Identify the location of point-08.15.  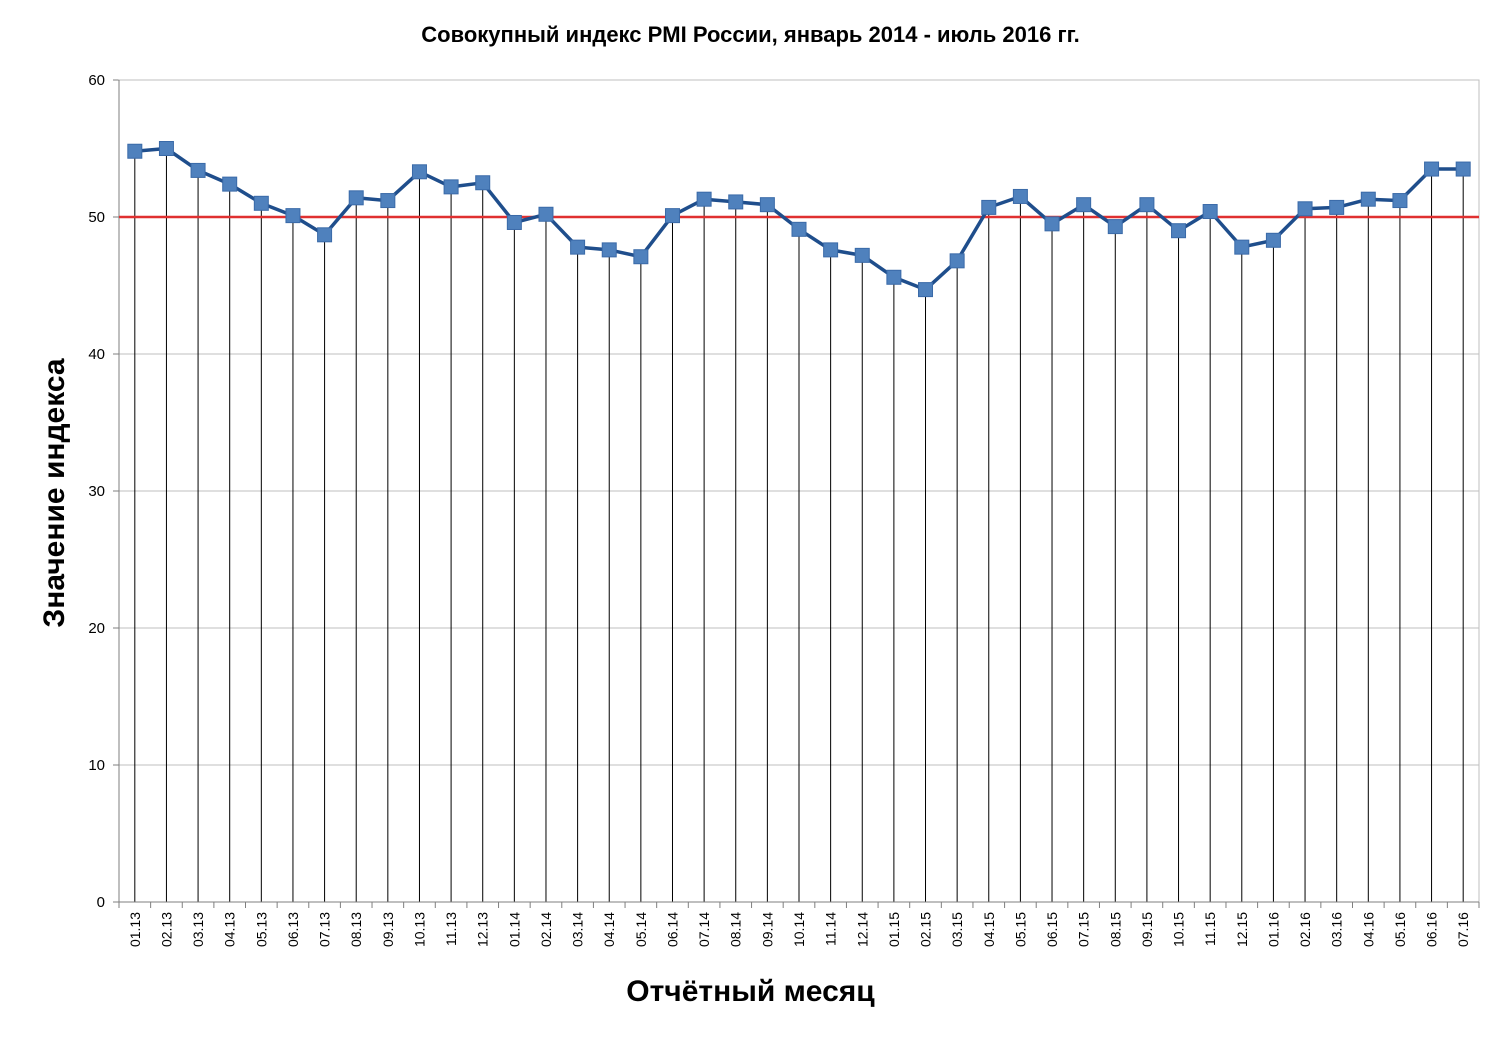
(1115, 227).